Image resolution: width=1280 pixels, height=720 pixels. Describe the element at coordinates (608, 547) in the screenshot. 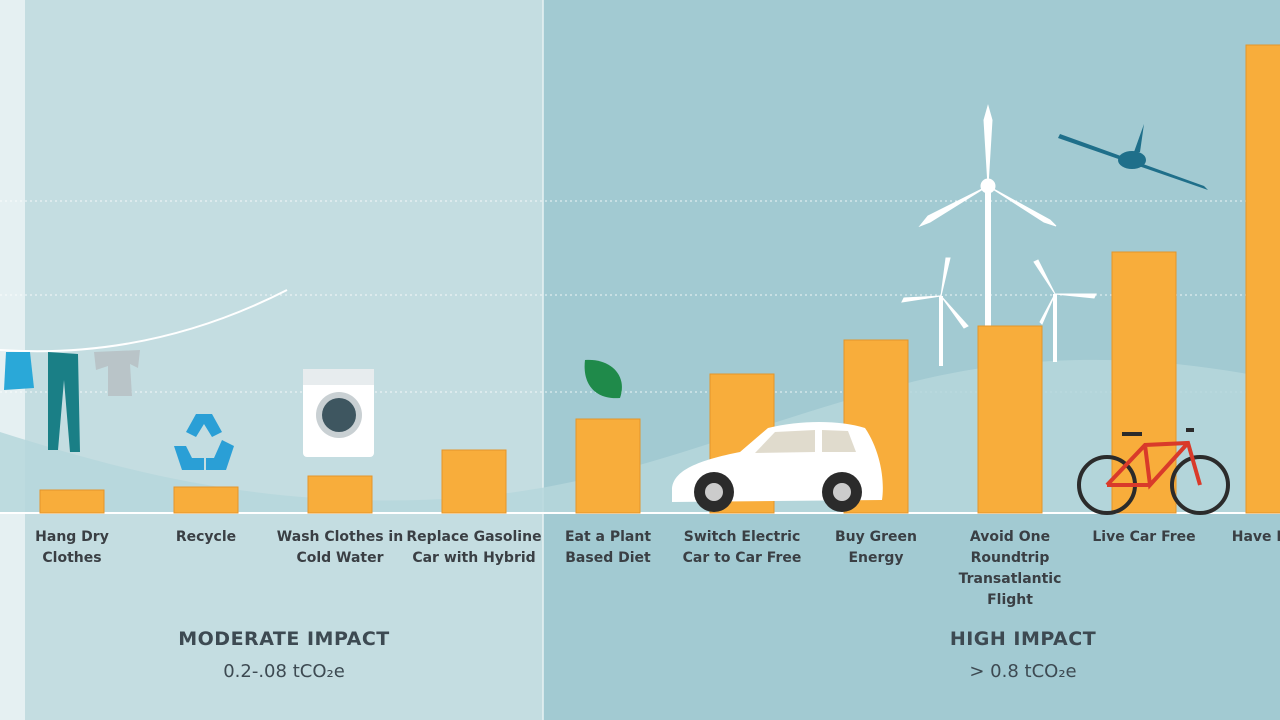

I see `category-label: Eat a Plant Based Diet` at that location.